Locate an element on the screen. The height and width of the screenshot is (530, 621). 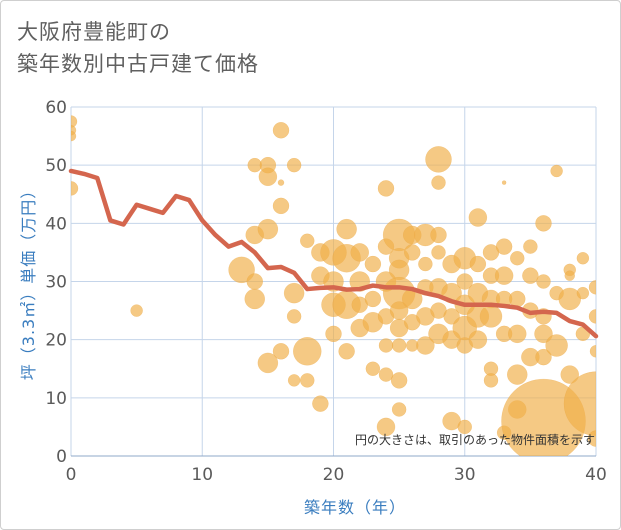
y-axis-label: 坪（3.3㎡）単価（万円） is located at coordinates (28, 281).